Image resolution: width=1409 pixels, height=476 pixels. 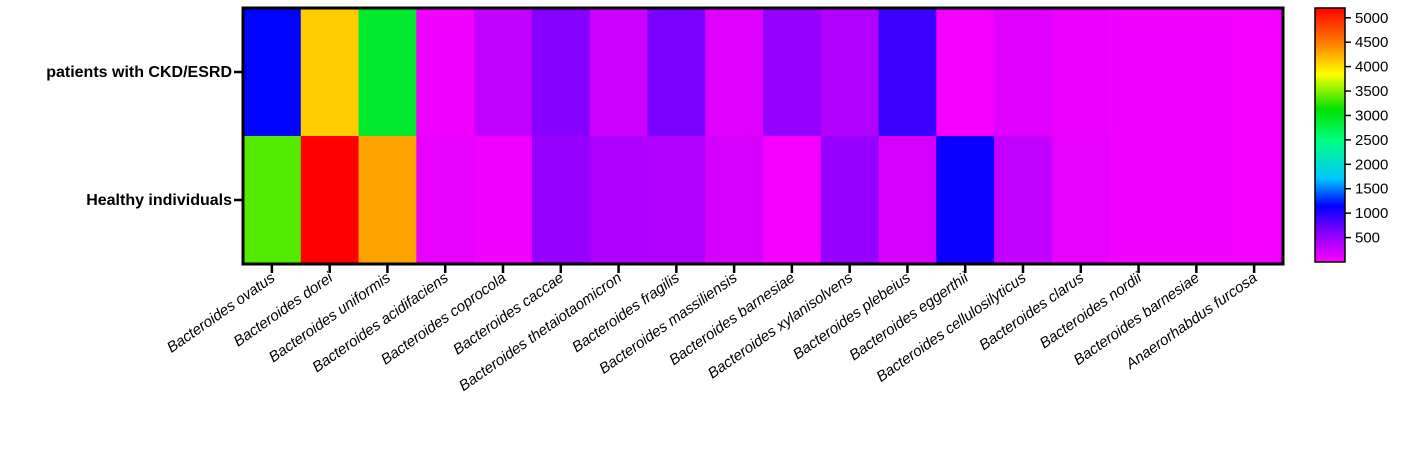 I want to click on colorbar-tick-label: 500, so click(x=1367, y=238).